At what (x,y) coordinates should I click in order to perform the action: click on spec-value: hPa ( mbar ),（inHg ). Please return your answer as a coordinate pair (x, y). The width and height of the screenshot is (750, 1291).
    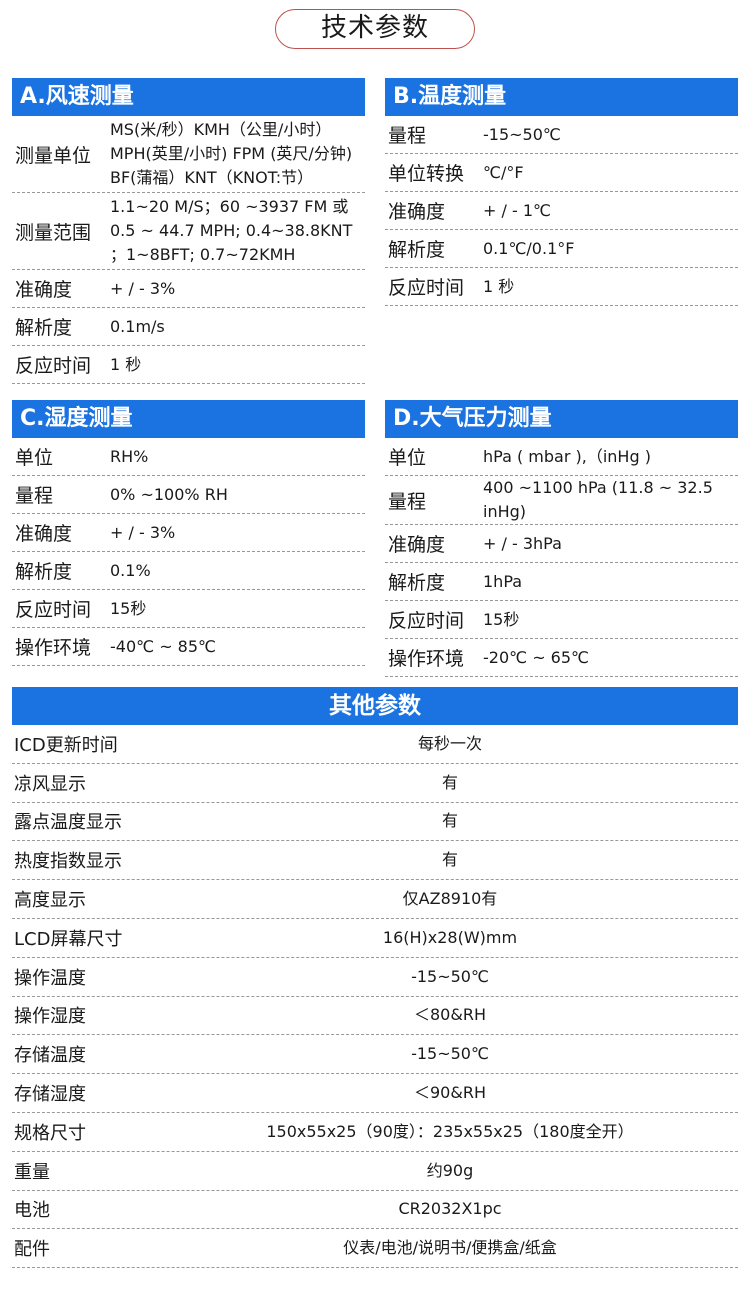
    Looking at the image, I should click on (567, 457).